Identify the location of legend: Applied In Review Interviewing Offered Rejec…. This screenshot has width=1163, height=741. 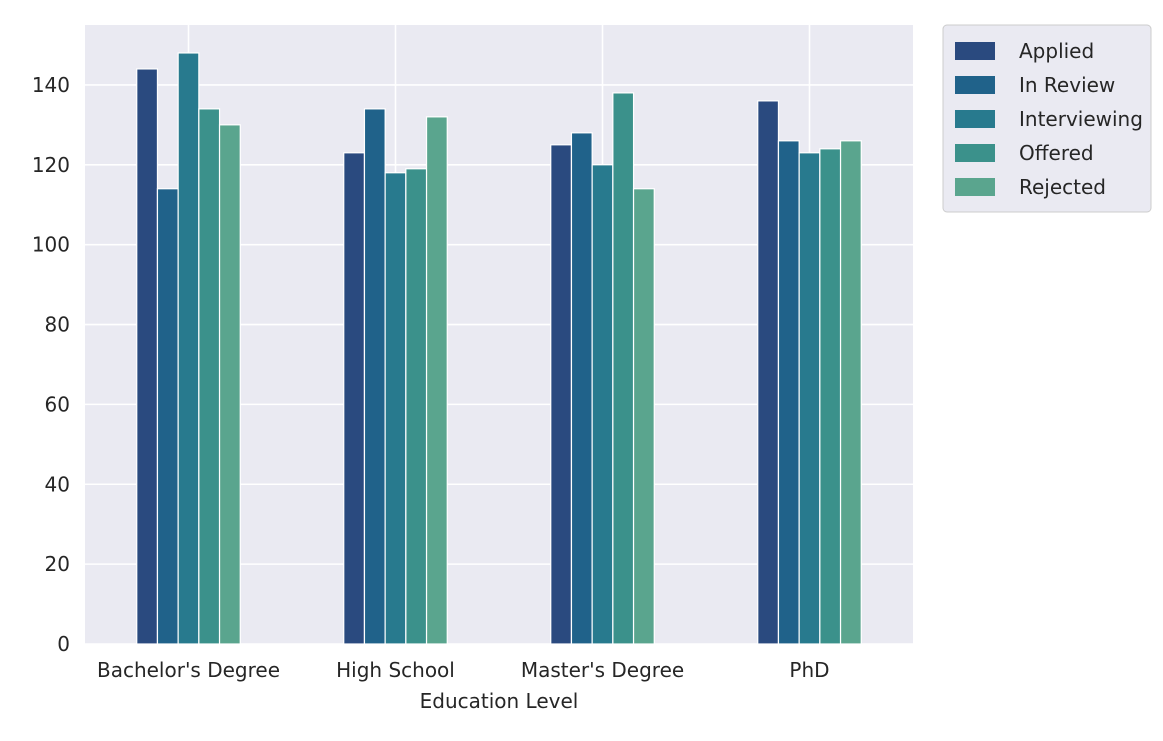
(1047, 118).